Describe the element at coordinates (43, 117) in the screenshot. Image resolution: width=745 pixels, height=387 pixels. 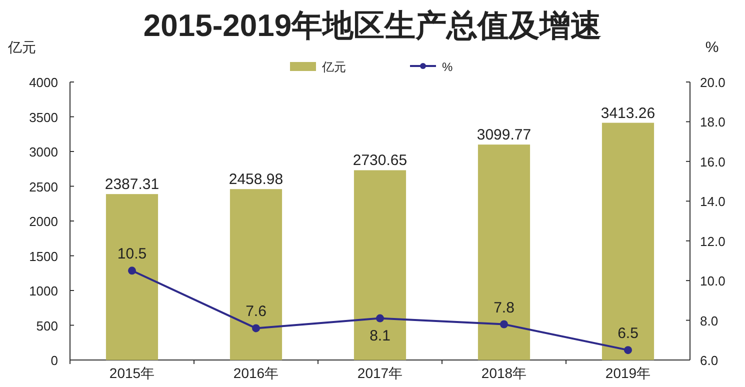
I see `y-tick-label: 3500` at that location.